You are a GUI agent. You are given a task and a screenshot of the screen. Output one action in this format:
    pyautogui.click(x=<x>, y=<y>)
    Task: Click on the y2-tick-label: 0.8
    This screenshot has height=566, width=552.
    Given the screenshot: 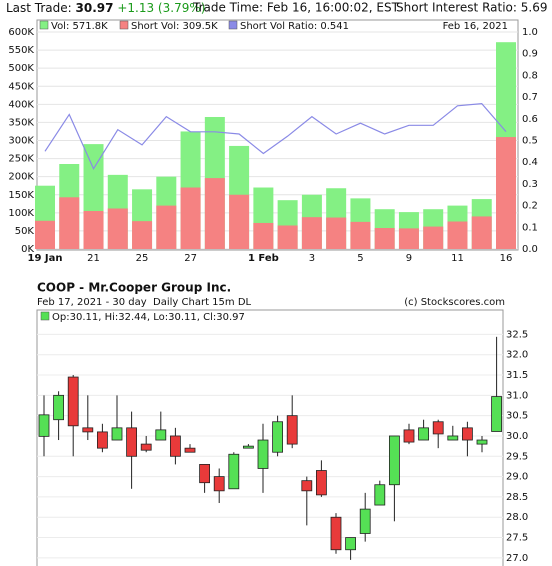 What is the action you would take?
    pyautogui.click(x=530, y=75)
    